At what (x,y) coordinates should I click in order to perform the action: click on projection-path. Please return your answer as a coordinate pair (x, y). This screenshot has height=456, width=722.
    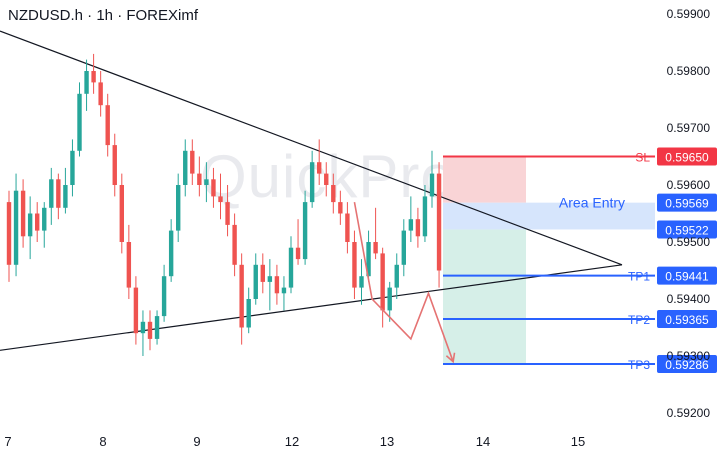
    Looking at the image, I should click on (404, 282).